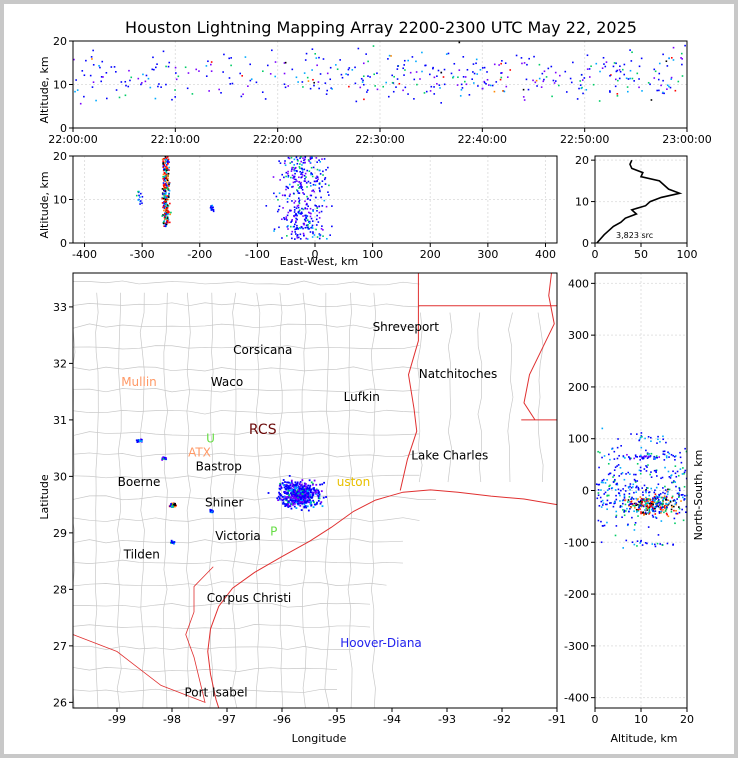  What do you see at coordinates (63, 243) in the screenshot?
I see `ew-ytick-label-0: 0` at bounding box center [63, 243].